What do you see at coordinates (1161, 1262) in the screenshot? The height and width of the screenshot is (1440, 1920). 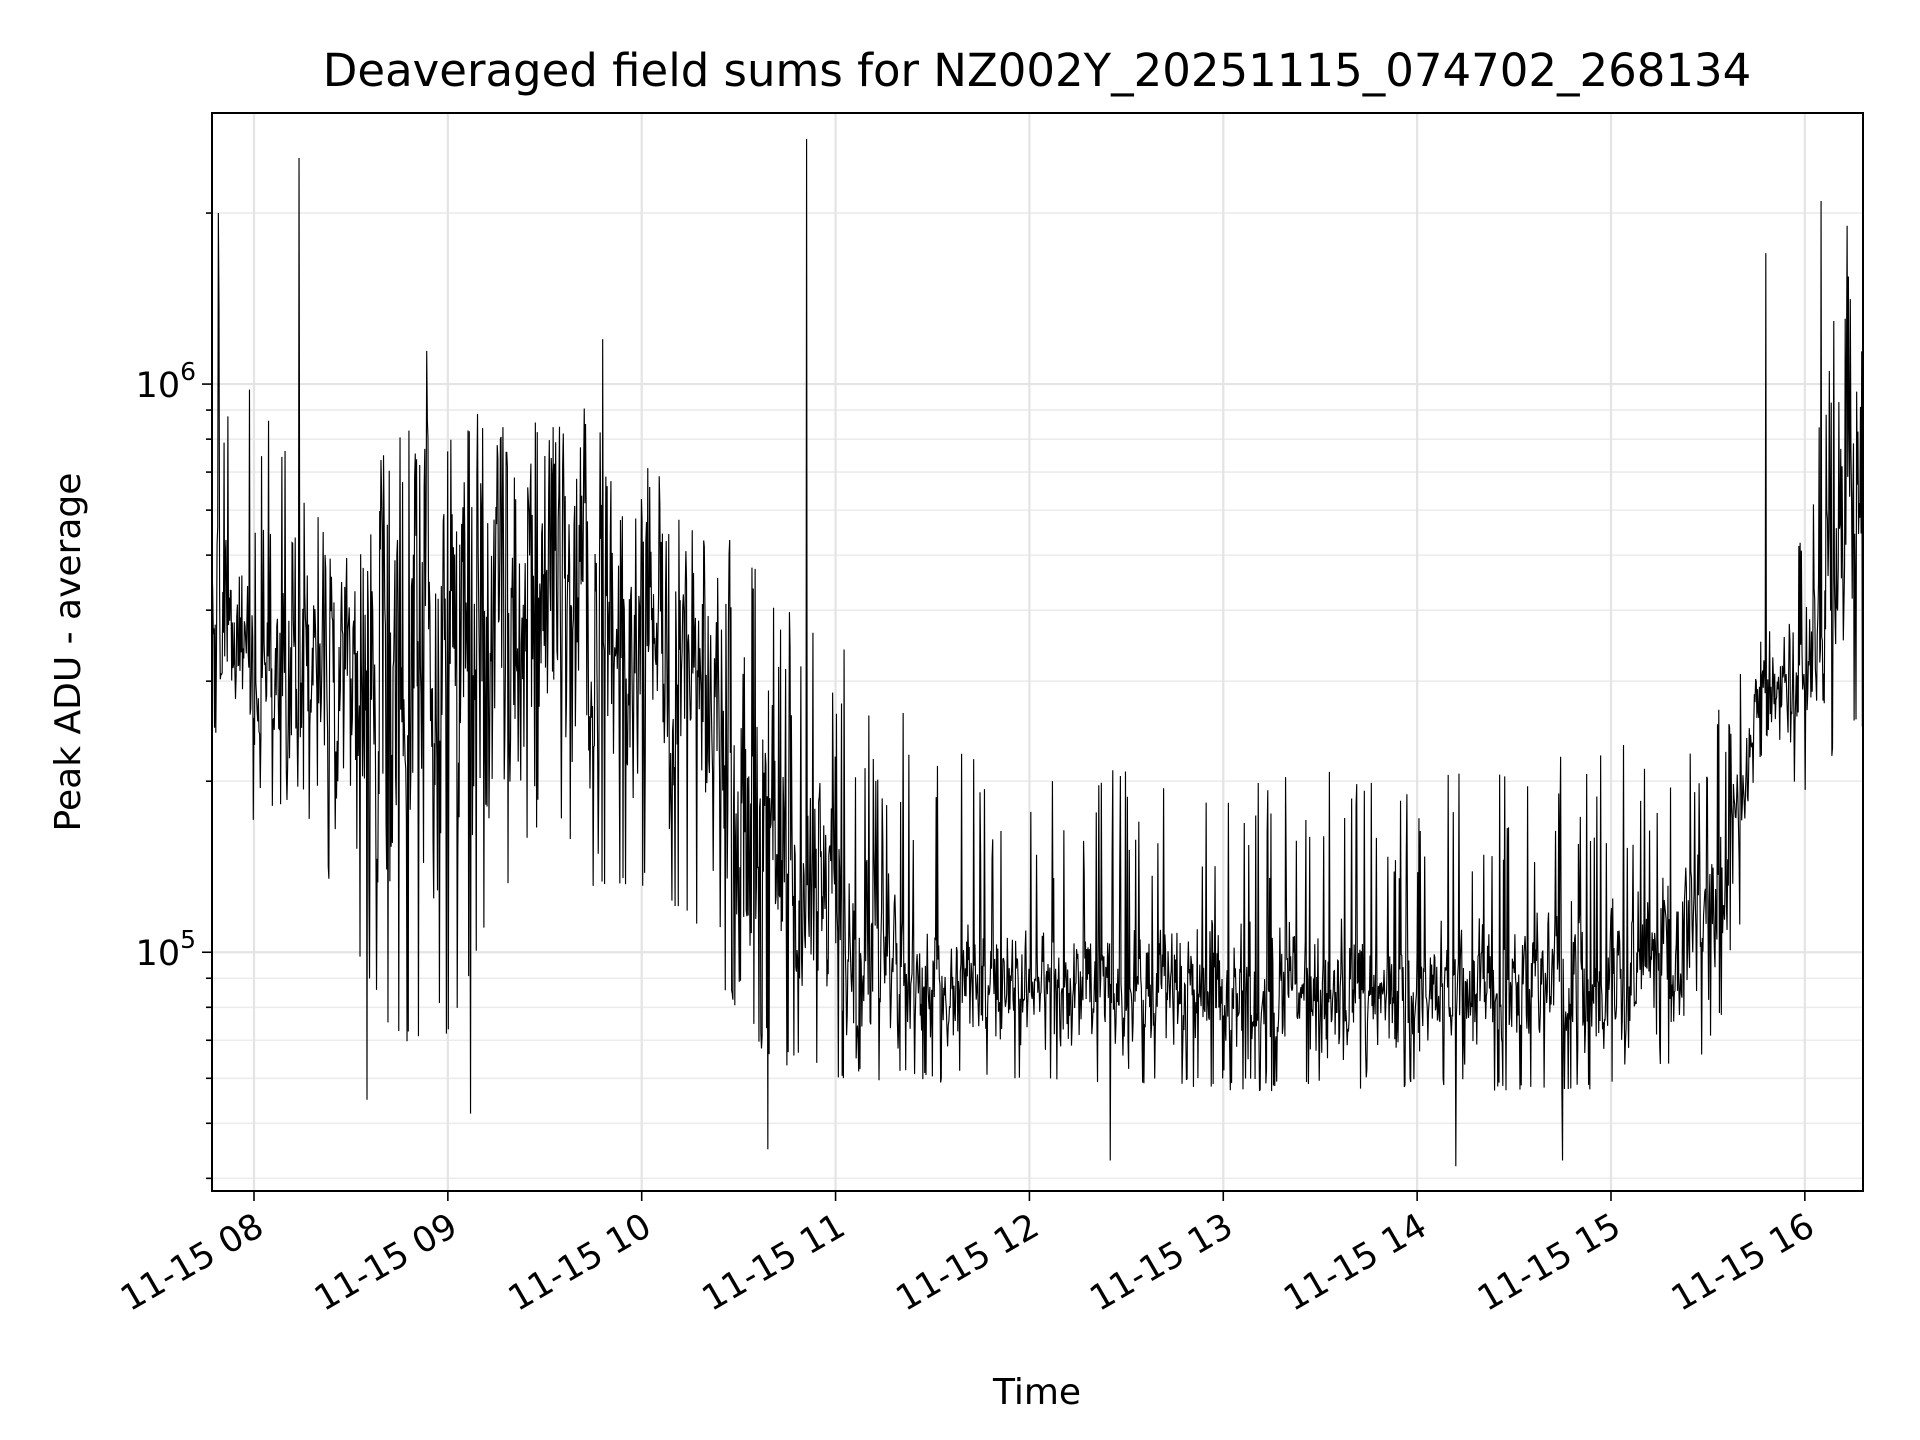 I see `x-tick-label: 11-15 13` at bounding box center [1161, 1262].